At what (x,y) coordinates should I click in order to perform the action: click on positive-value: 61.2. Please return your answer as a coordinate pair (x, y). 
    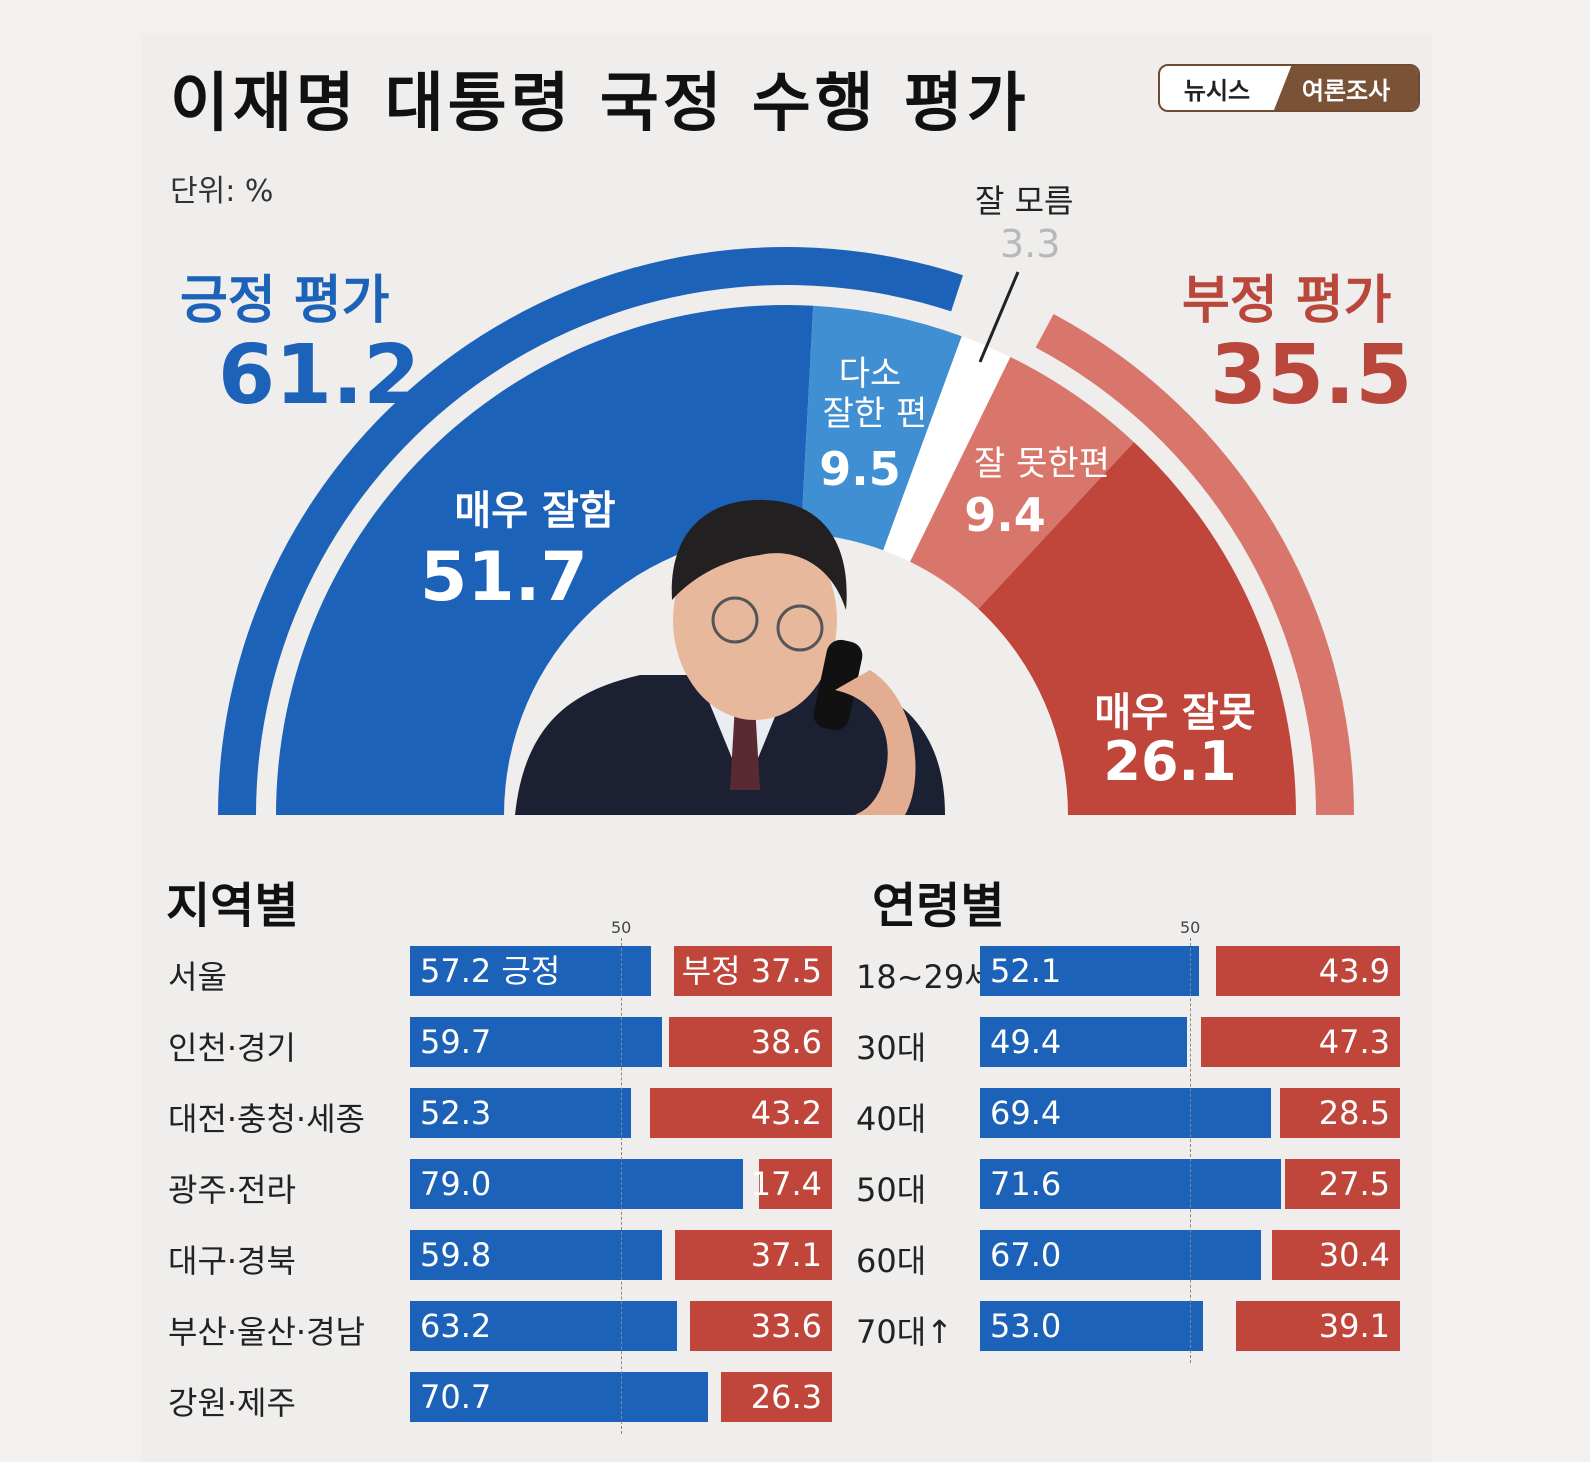
    Looking at the image, I should click on (319, 375).